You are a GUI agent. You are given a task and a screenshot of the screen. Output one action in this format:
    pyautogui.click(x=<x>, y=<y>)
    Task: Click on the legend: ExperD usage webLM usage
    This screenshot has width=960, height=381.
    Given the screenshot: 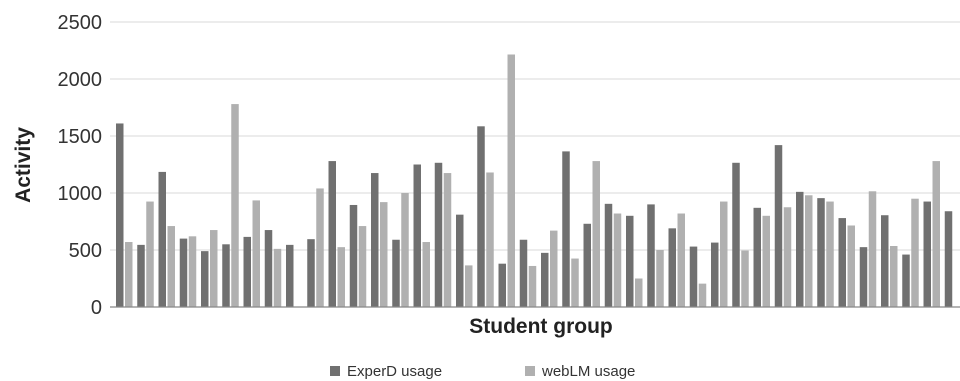 What is the action you would take?
    pyautogui.click(x=482, y=371)
    